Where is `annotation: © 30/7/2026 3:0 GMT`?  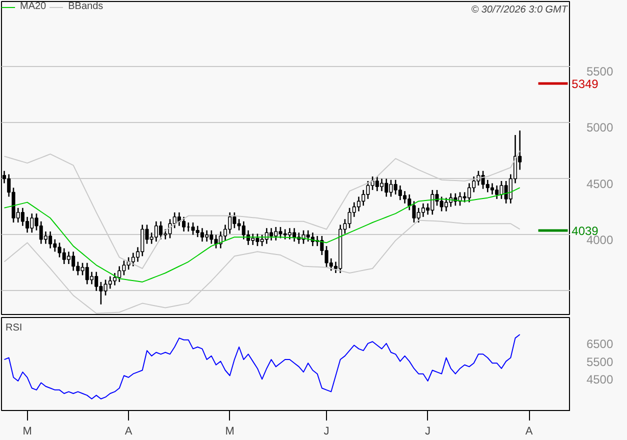 annotation: © 30/7/2026 3:0 GMT is located at coordinates (519, 10).